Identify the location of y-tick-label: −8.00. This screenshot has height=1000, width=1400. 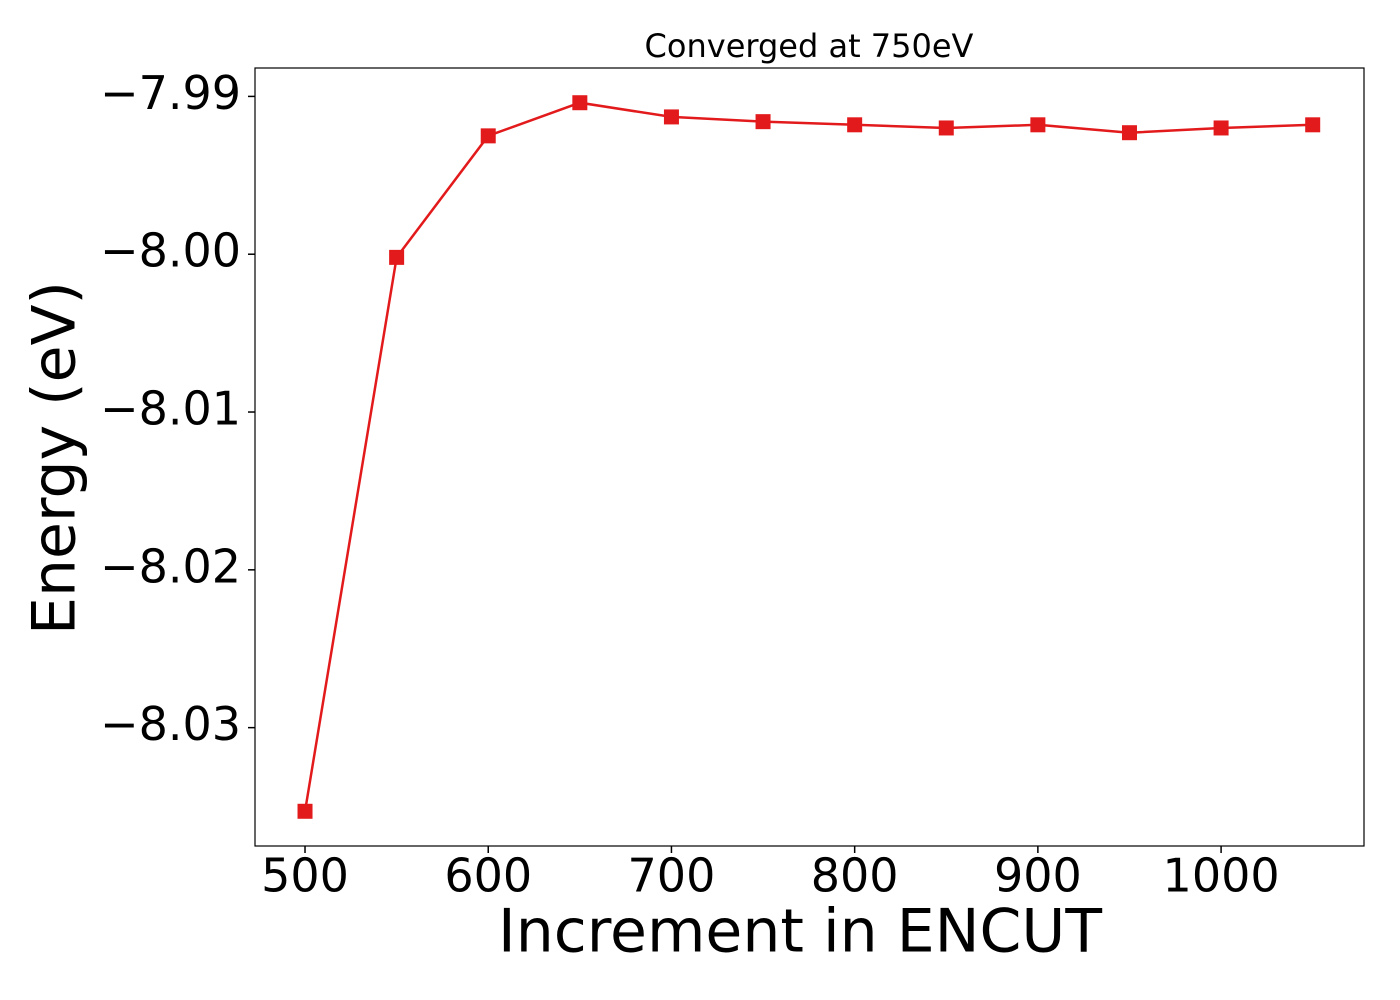
(170, 251).